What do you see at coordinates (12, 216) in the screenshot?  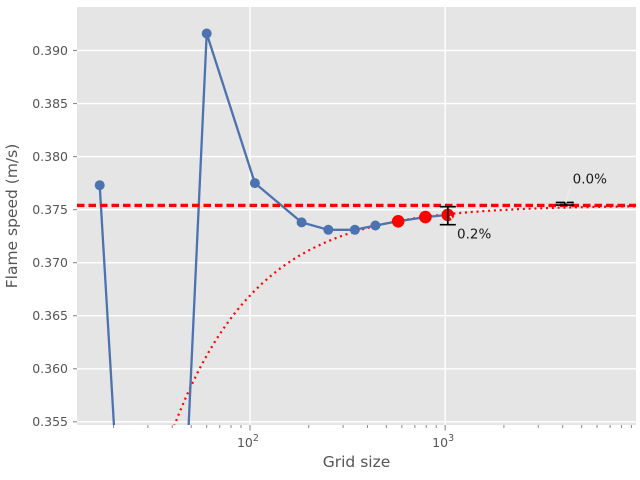 I see `y-axis-label: Flame speed (m/s)` at bounding box center [12, 216].